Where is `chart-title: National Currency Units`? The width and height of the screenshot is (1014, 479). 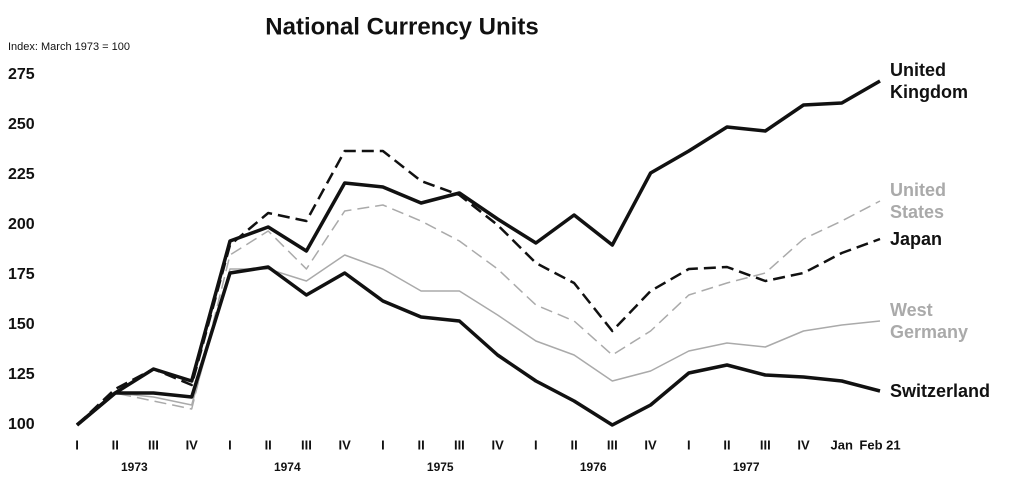
chart-title: National Currency Units is located at coordinates (401, 26).